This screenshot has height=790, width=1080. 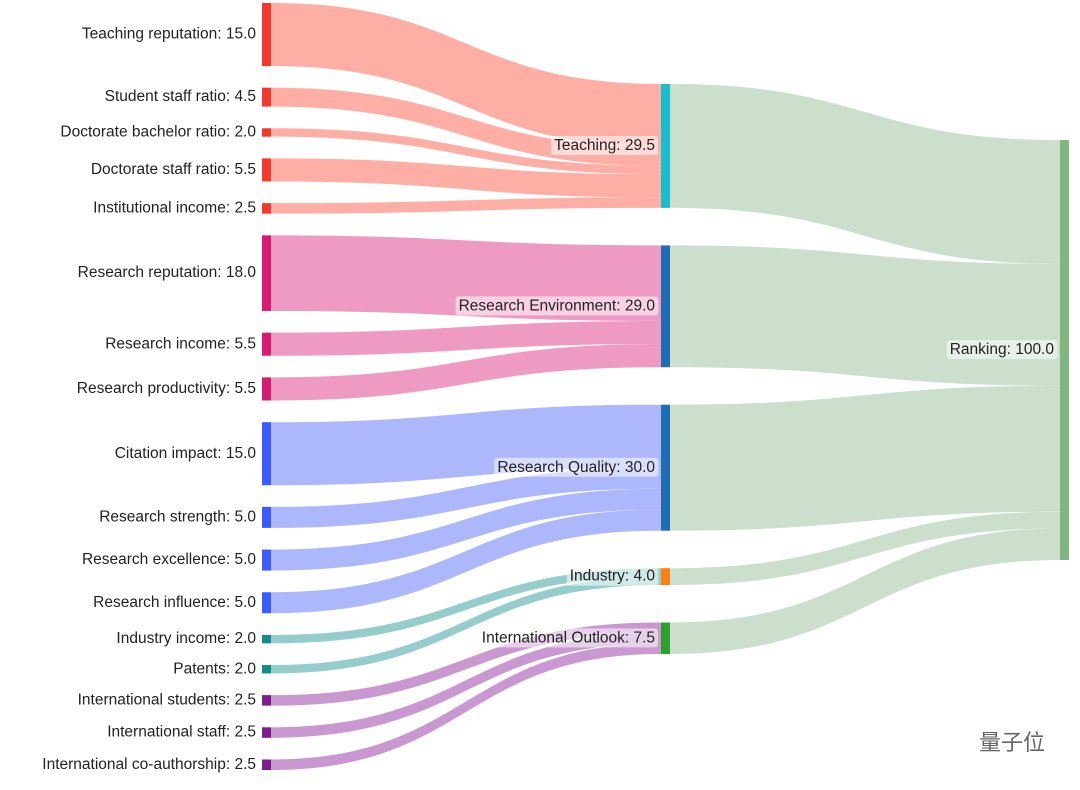 I want to click on node-label: International Outlook: 7.5, so click(x=568, y=637).